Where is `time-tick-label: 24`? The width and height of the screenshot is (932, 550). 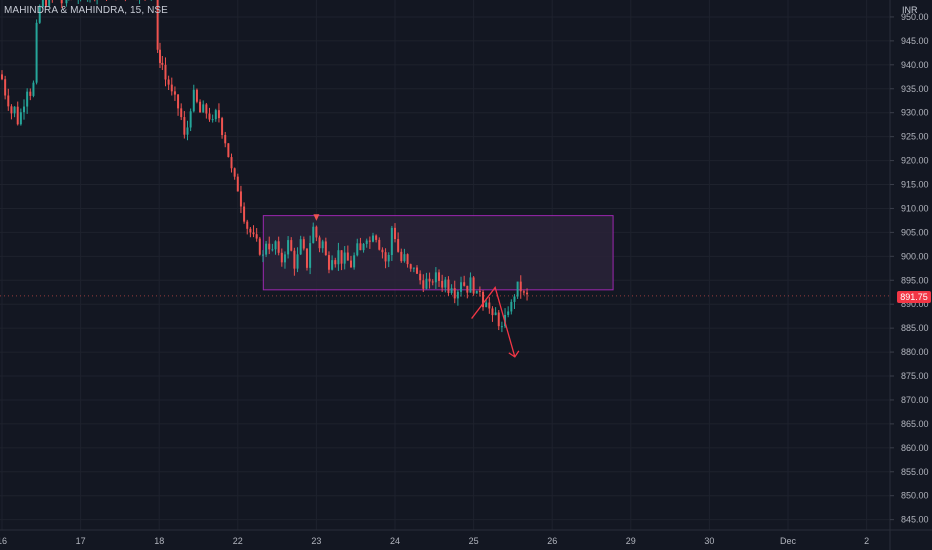 time-tick-label: 24 is located at coordinates (395, 541).